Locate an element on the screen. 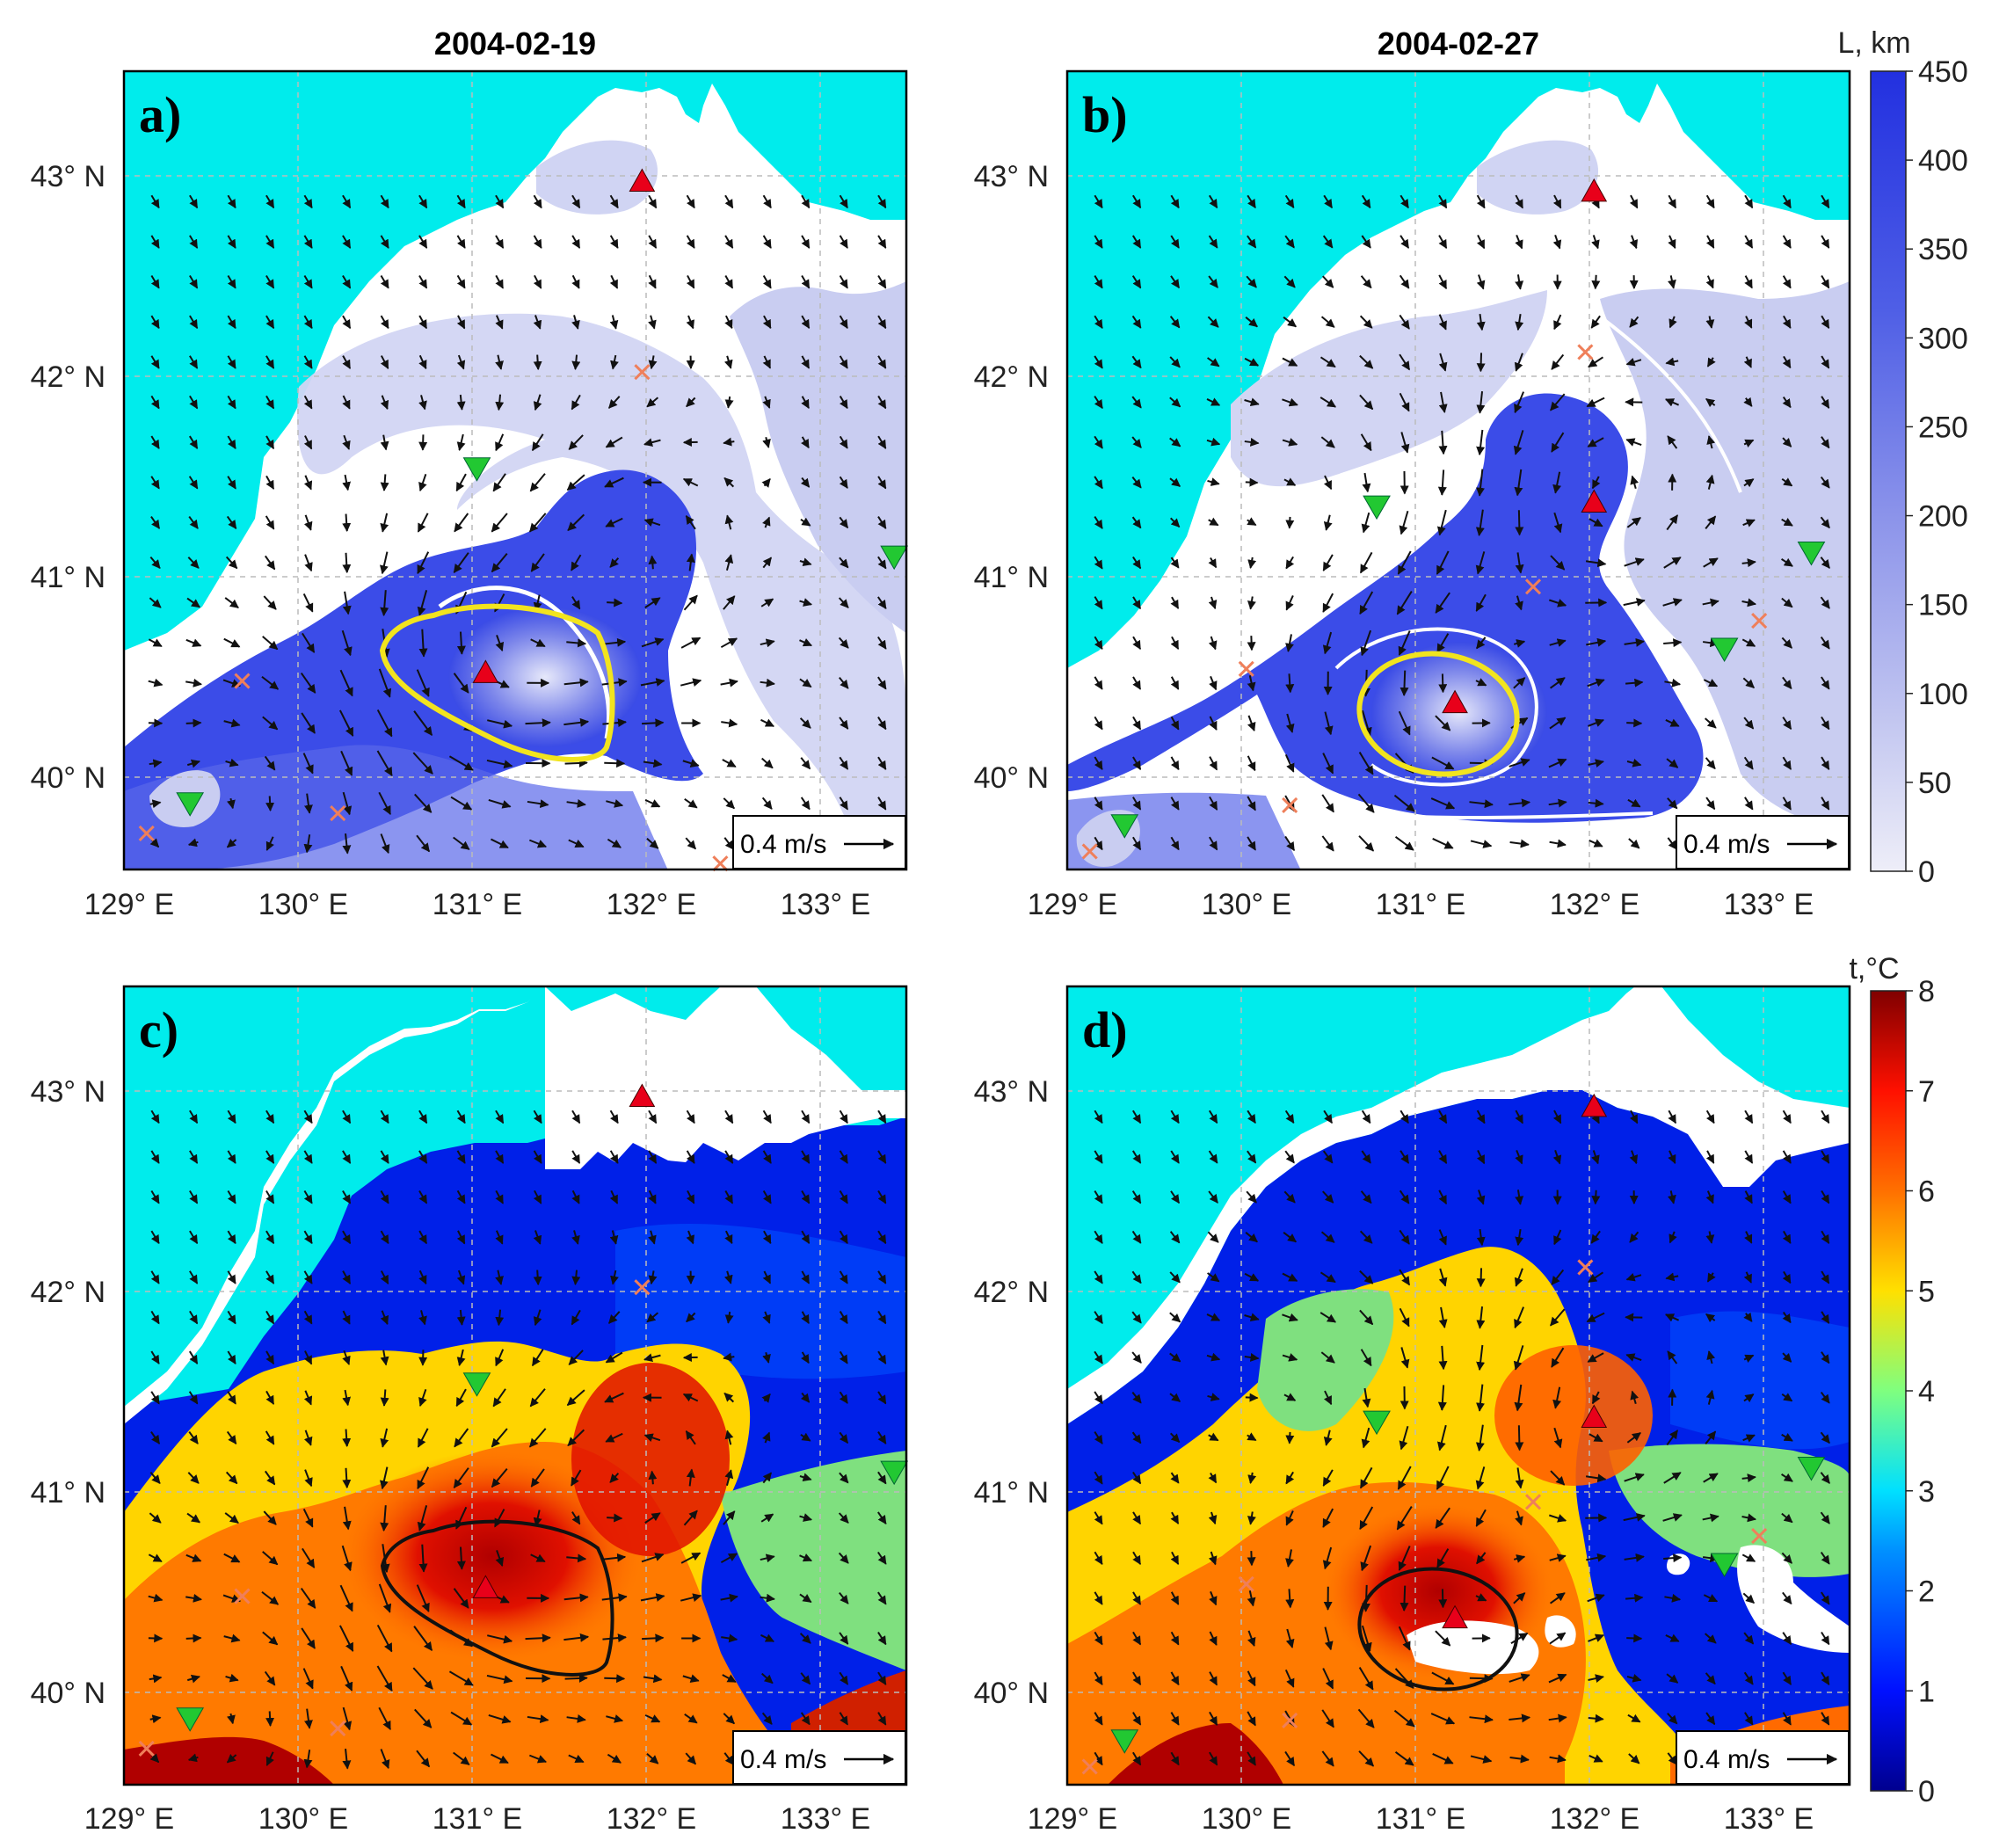 This screenshot has height=1848, width=1992. velocity-vectors is located at coordinates (517, 1440).